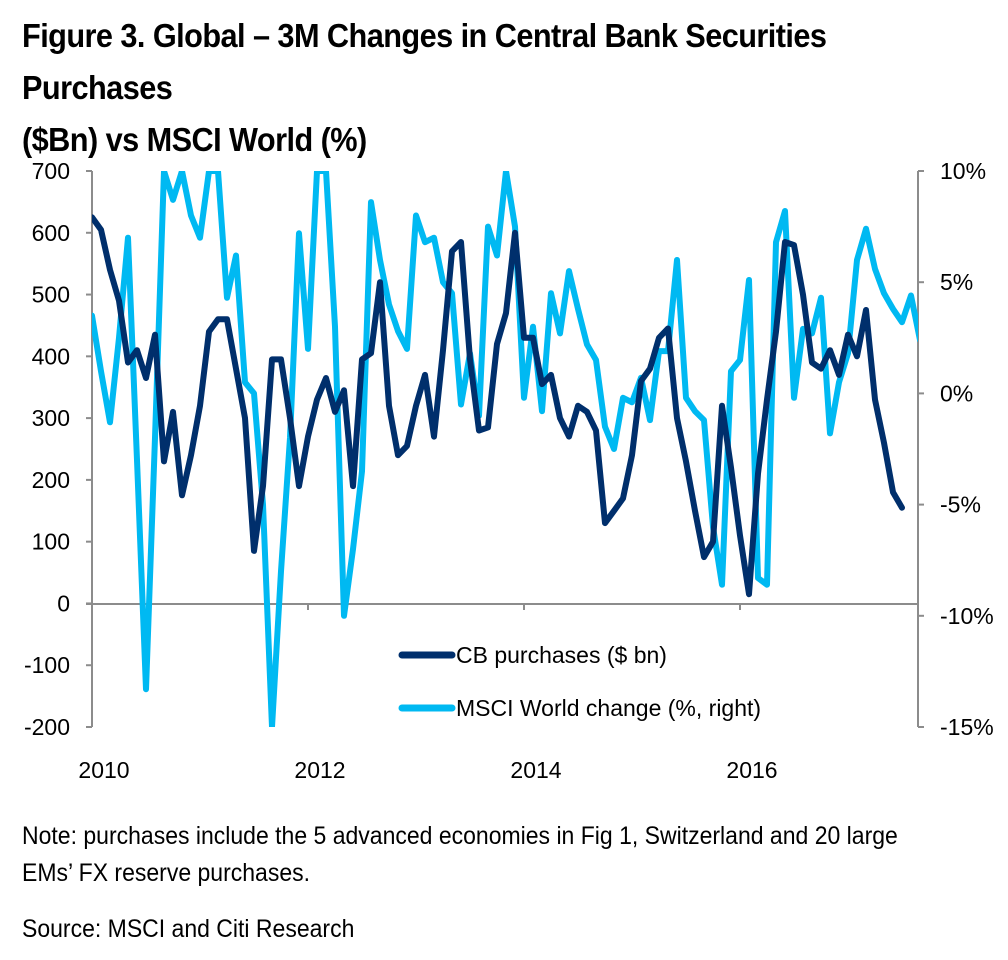 This screenshot has height=960, width=1008. I want to click on right-tick-label: 5%, so click(956, 282).